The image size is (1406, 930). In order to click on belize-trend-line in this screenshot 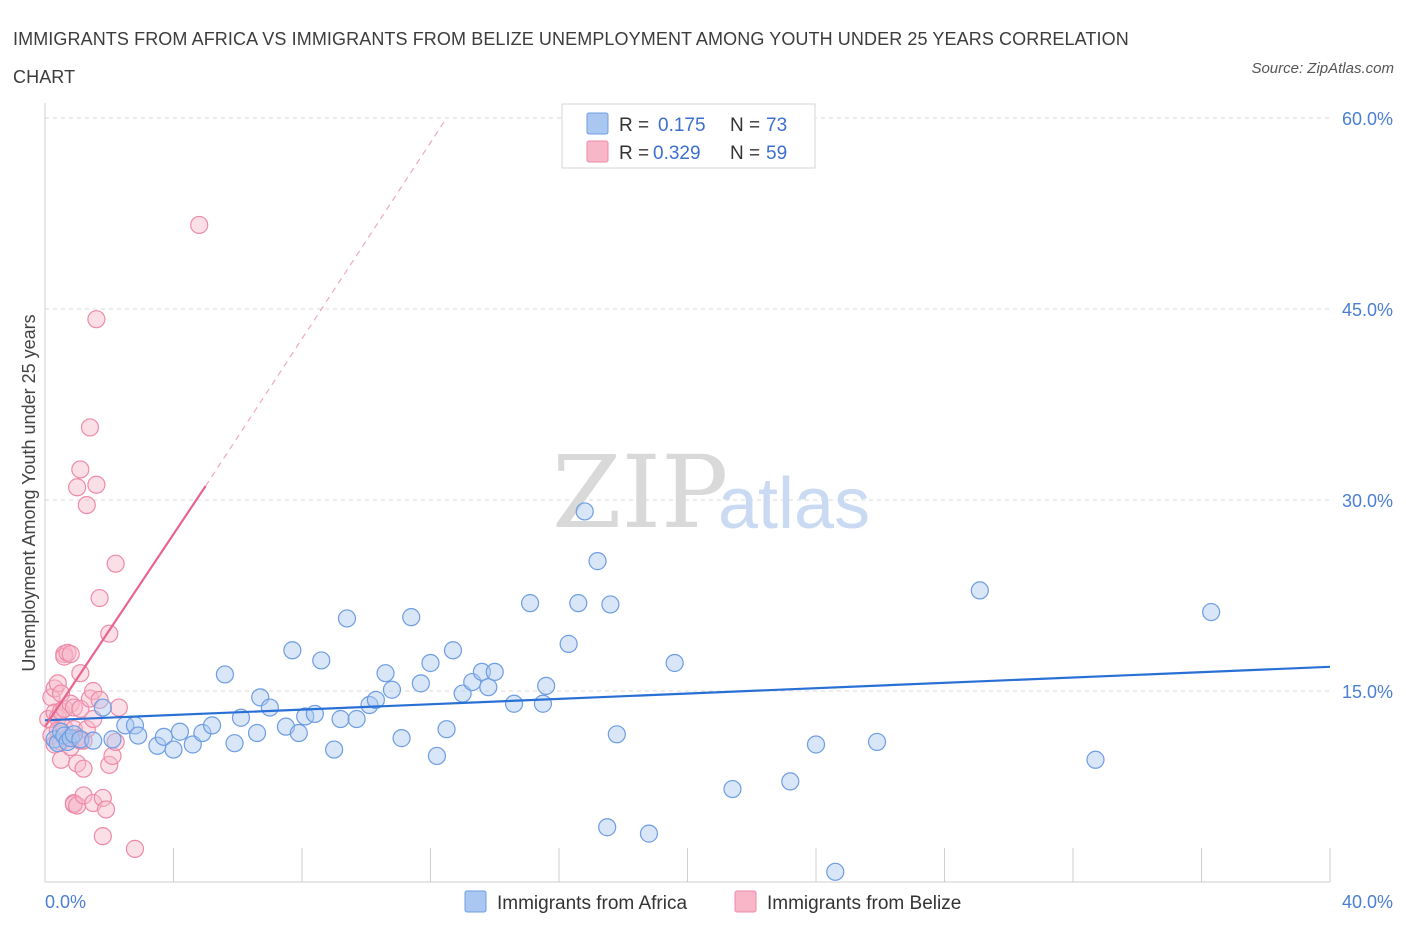, I will do `click(125, 606)`.